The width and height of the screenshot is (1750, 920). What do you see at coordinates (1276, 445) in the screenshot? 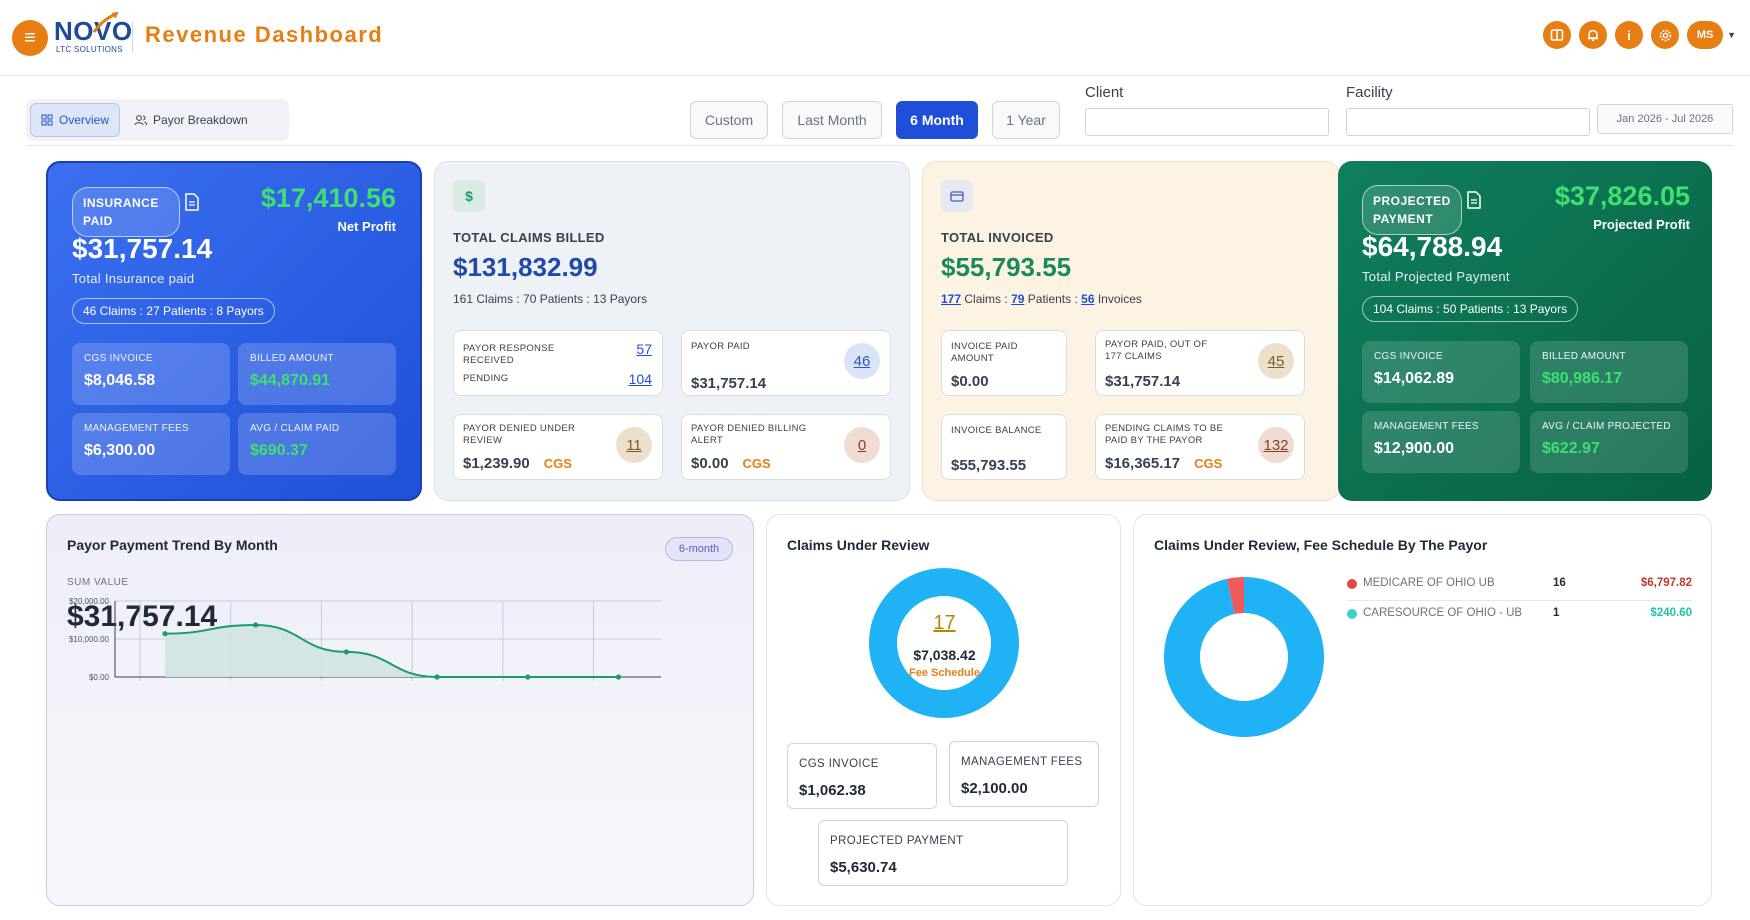
I see `pending-claims-count-link: 132` at bounding box center [1276, 445].